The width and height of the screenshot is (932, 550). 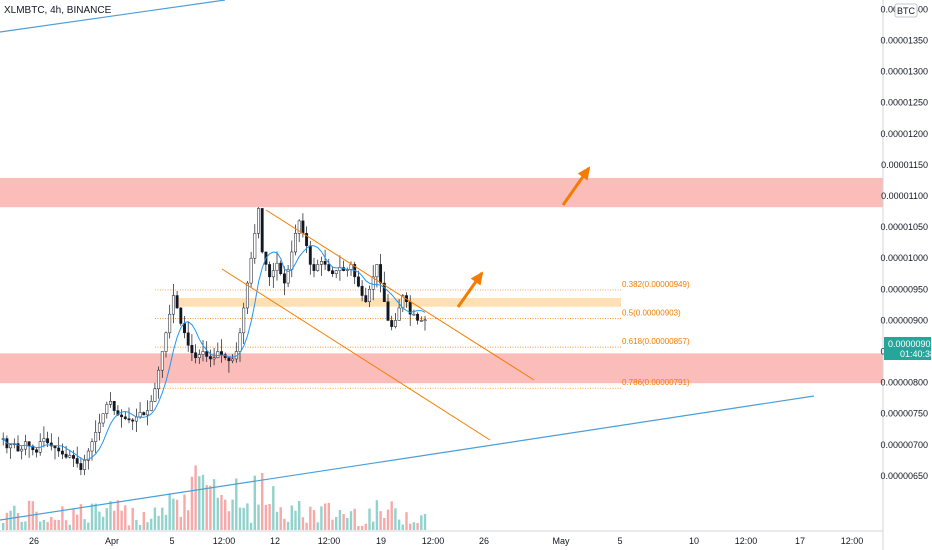 I want to click on time-tick-label: 26, so click(x=34, y=541).